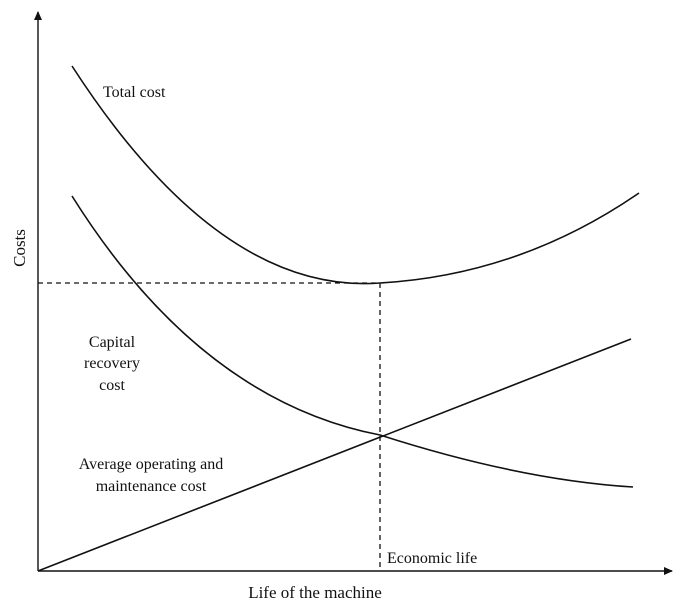 The image size is (677, 606). Describe the element at coordinates (151, 486) in the screenshot. I see `operating-maintenance-label-line2: maintenance cost` at that location.